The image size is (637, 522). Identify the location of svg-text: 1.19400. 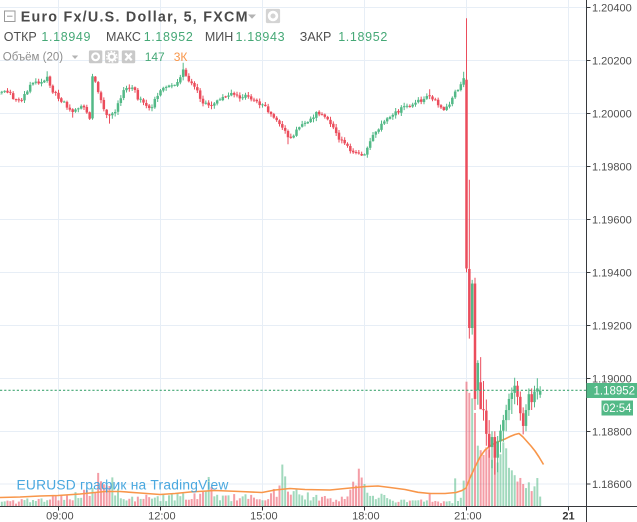
(612, 273).